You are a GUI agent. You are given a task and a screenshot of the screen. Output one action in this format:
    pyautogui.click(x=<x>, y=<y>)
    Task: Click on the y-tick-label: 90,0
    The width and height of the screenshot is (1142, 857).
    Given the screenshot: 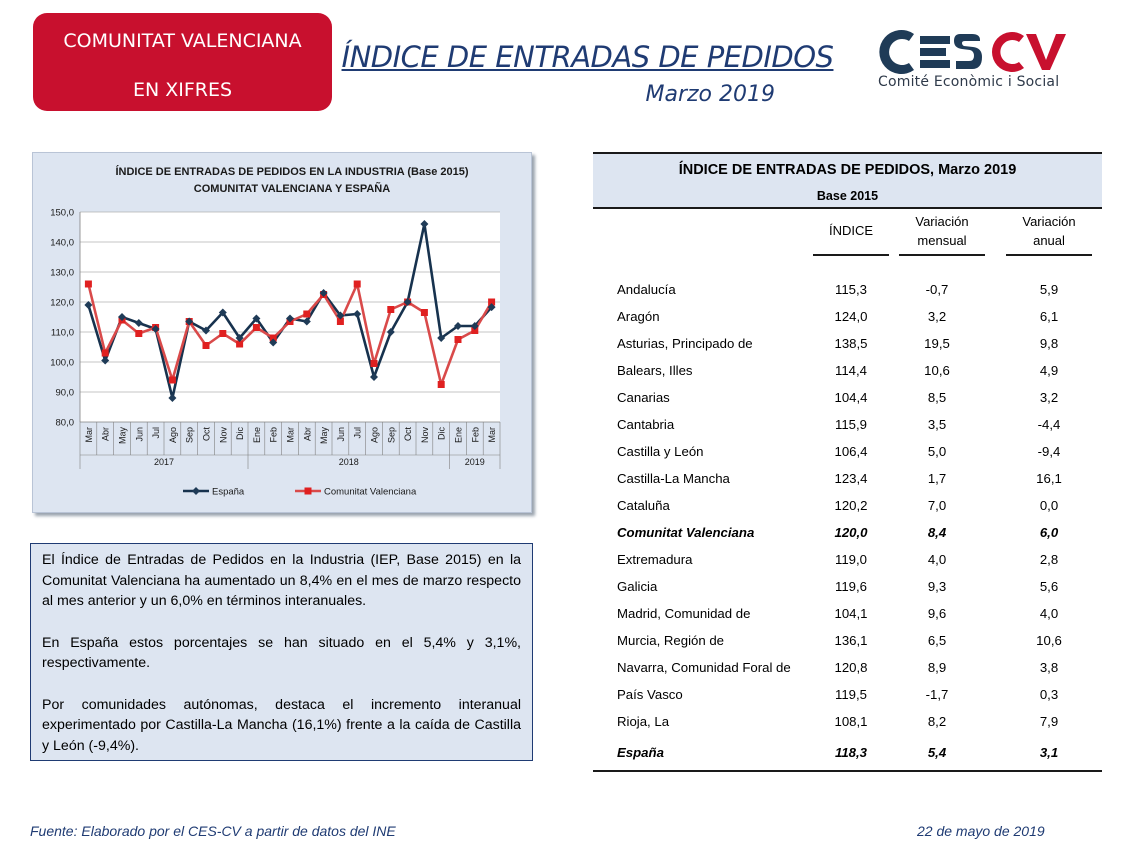 What is the action you would take?
    pyautogui.click(x=65, y=393)
    